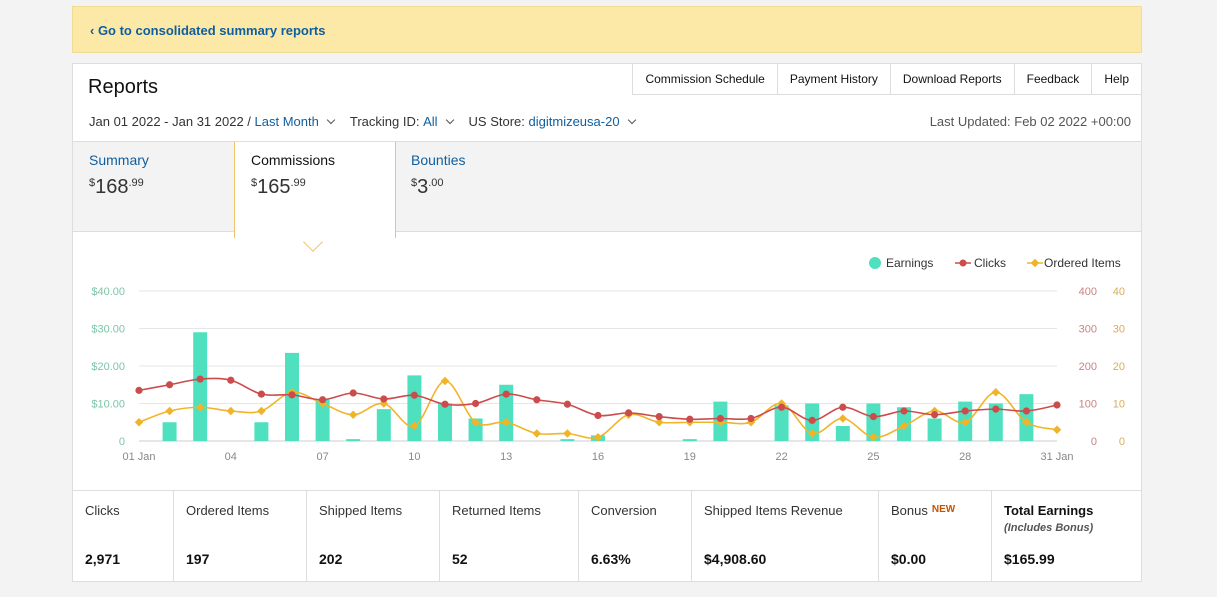  What do you see at coordinates (909, 559) in the screenshot?
I see `stat-value: $0.00` at bounding box center [909, 559].